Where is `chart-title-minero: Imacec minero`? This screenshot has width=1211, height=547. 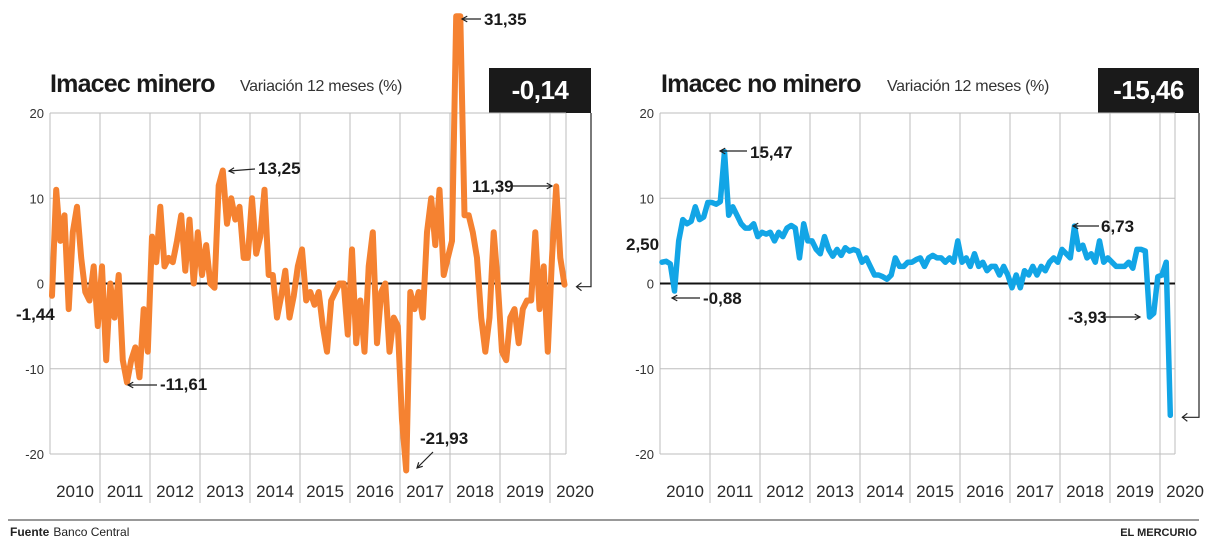 chart-title-minero: Imacec minero is located at coordinates (132, 84).